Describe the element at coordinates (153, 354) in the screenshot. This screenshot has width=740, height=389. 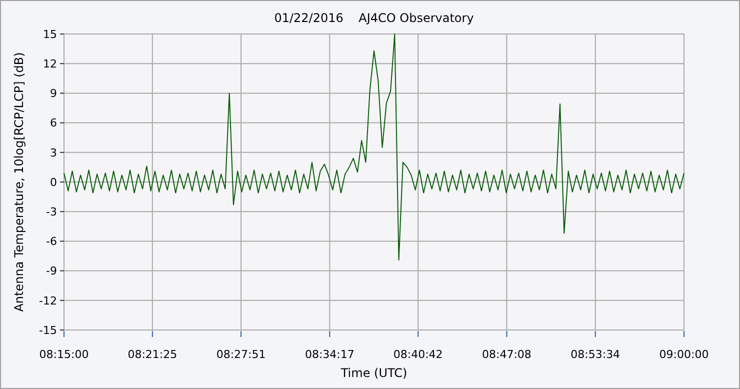
I see `x-tick-label: 08:21:25` at that location.